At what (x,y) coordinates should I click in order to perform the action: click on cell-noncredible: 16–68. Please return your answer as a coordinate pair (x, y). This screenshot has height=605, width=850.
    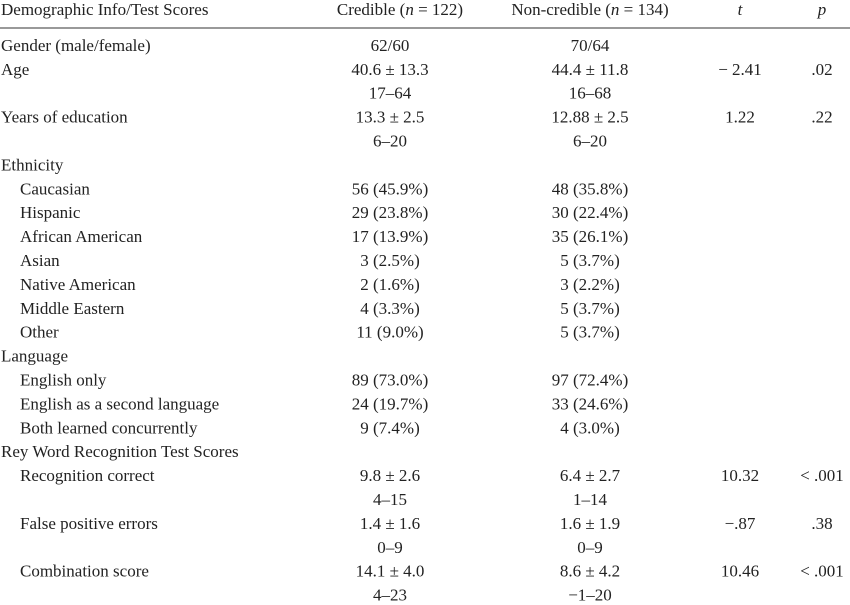
    Looking at the image, I should click on (590, 93).